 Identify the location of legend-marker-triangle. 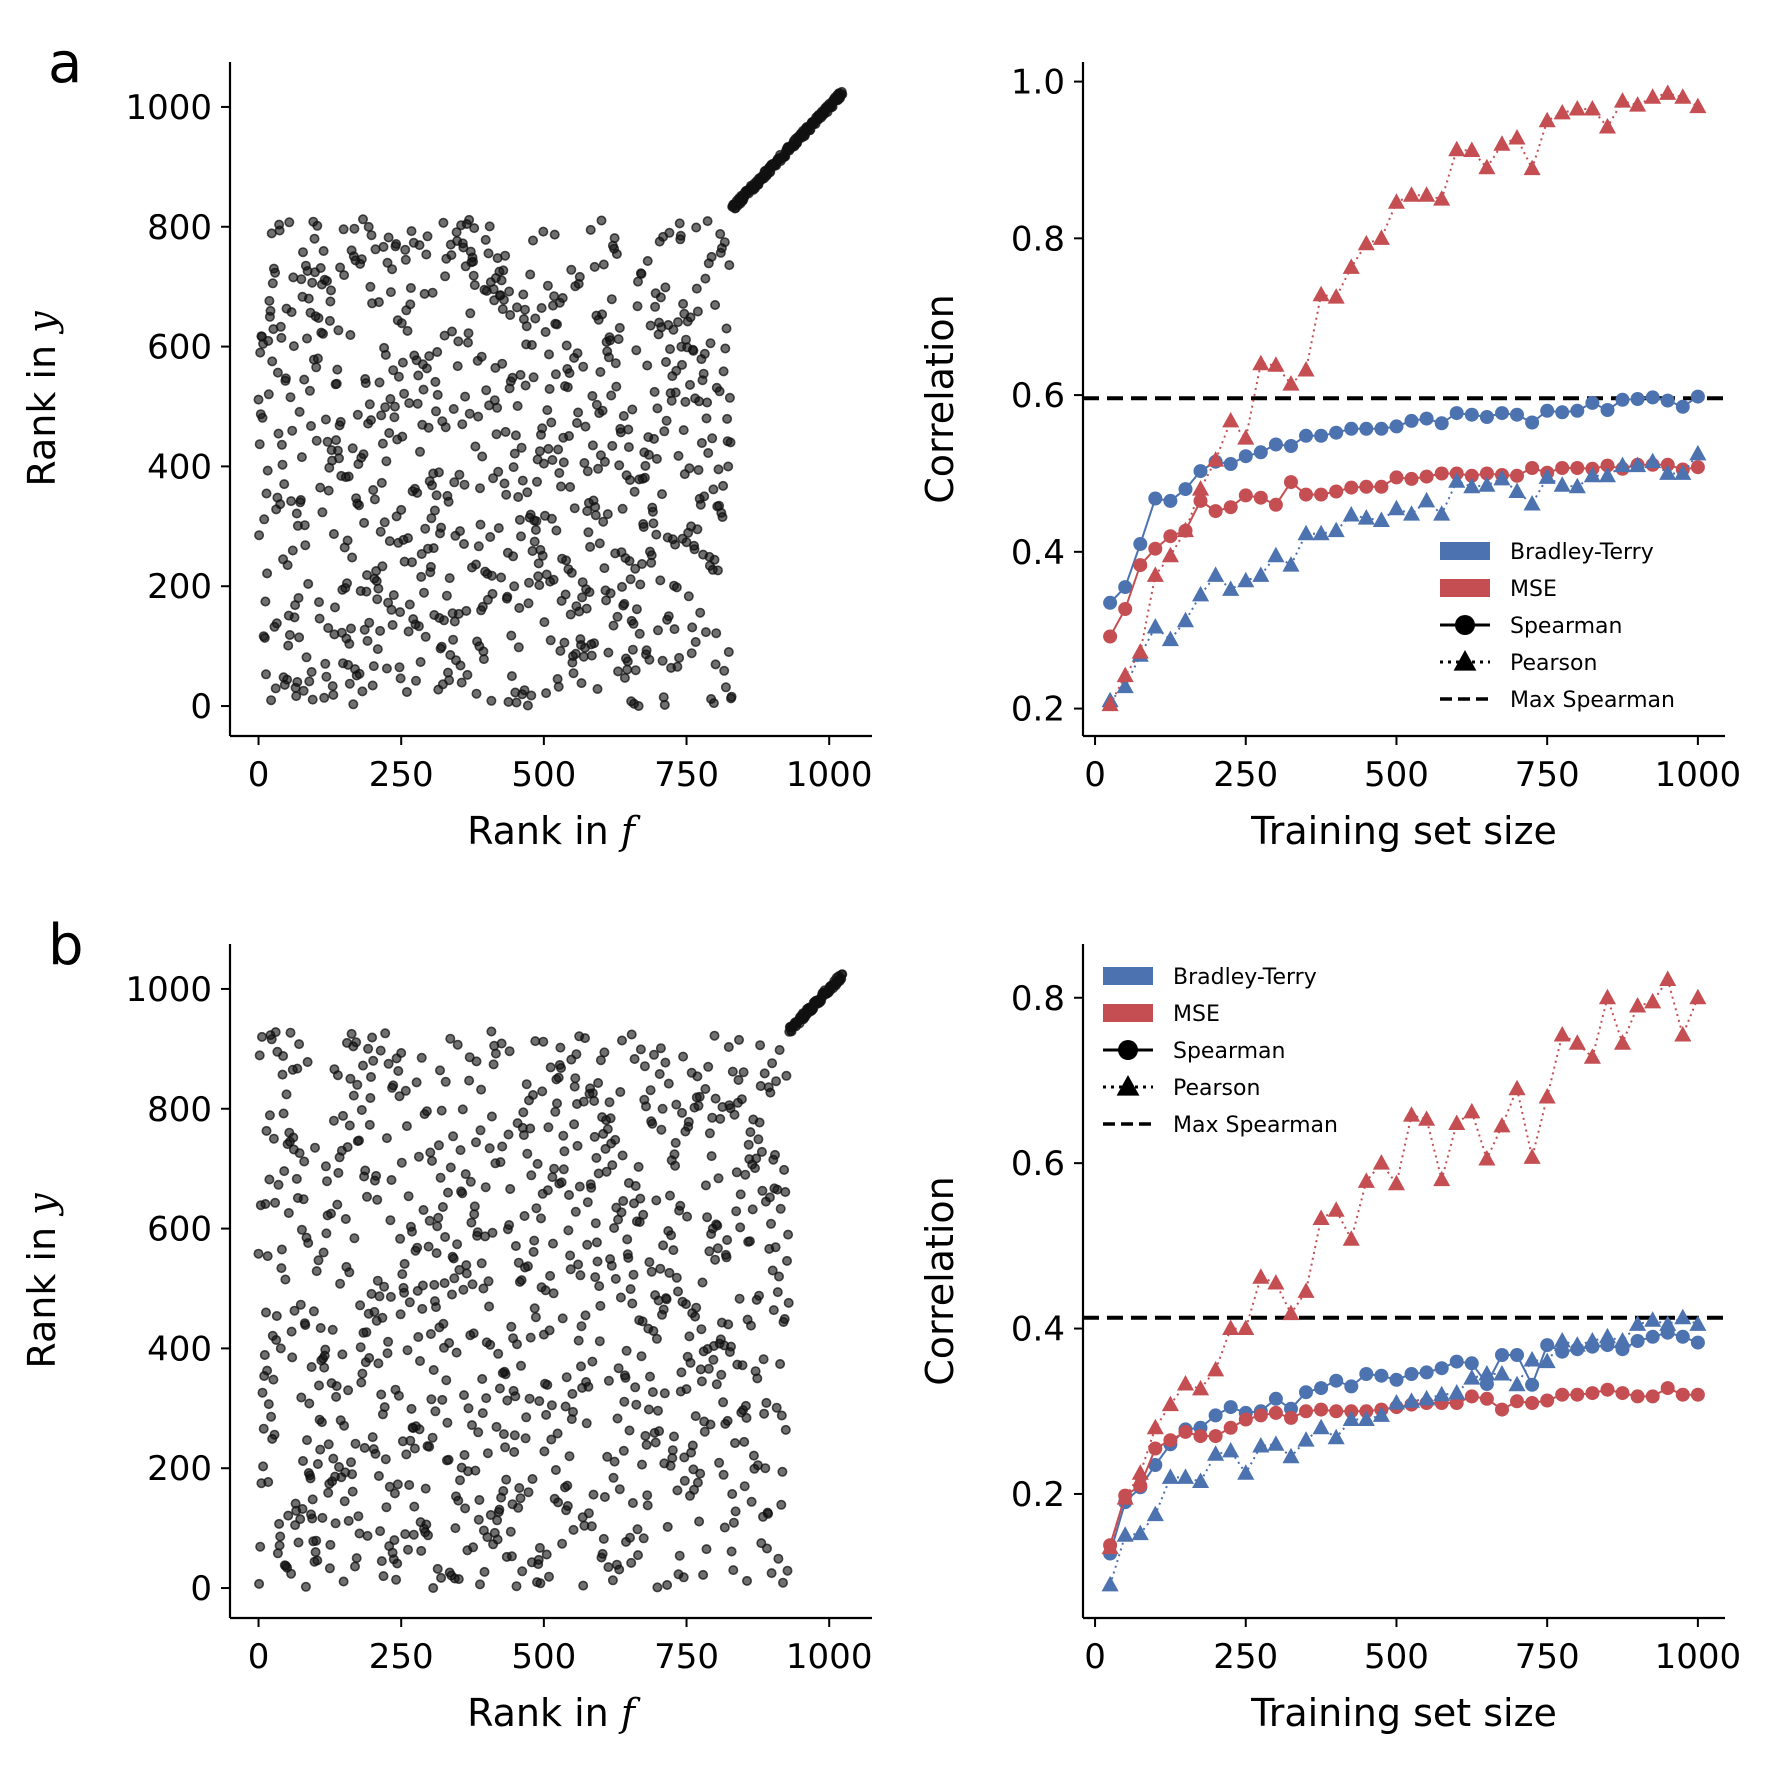
(1128, 1085).